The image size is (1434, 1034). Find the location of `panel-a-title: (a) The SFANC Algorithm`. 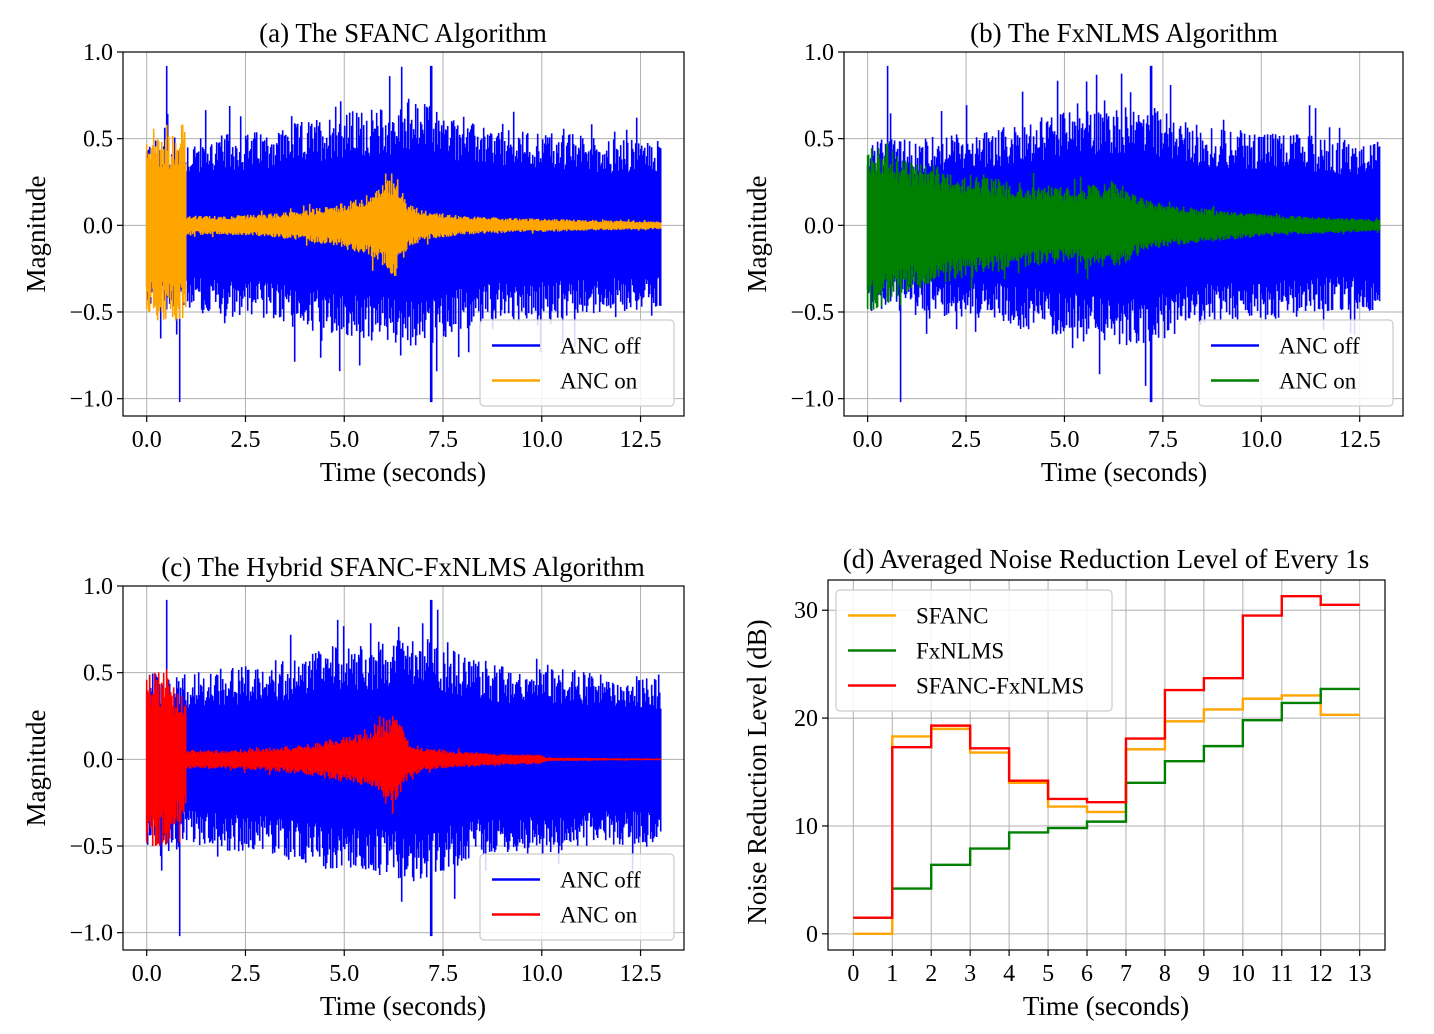

panel-a-title: (a) The SFANC Algorithm is located at coordinates (403, 33).